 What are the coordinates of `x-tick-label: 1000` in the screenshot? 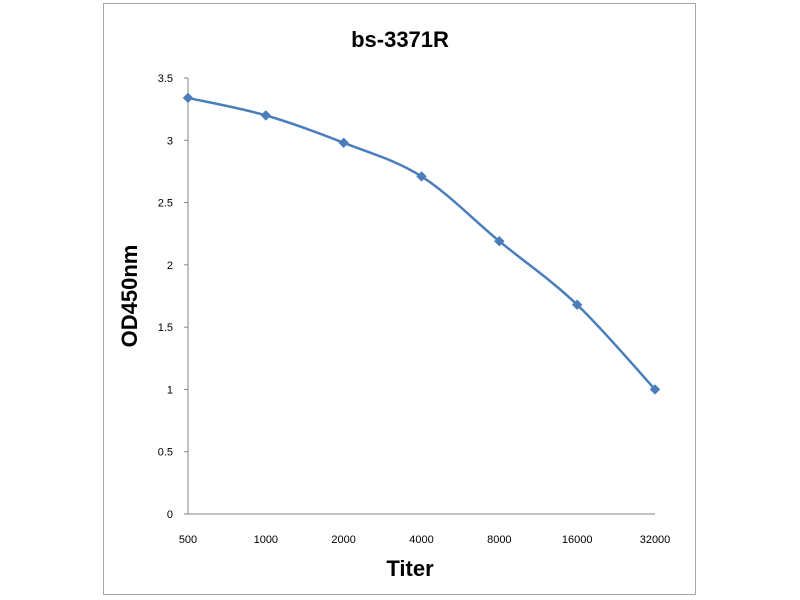 It's located at (266, 540).